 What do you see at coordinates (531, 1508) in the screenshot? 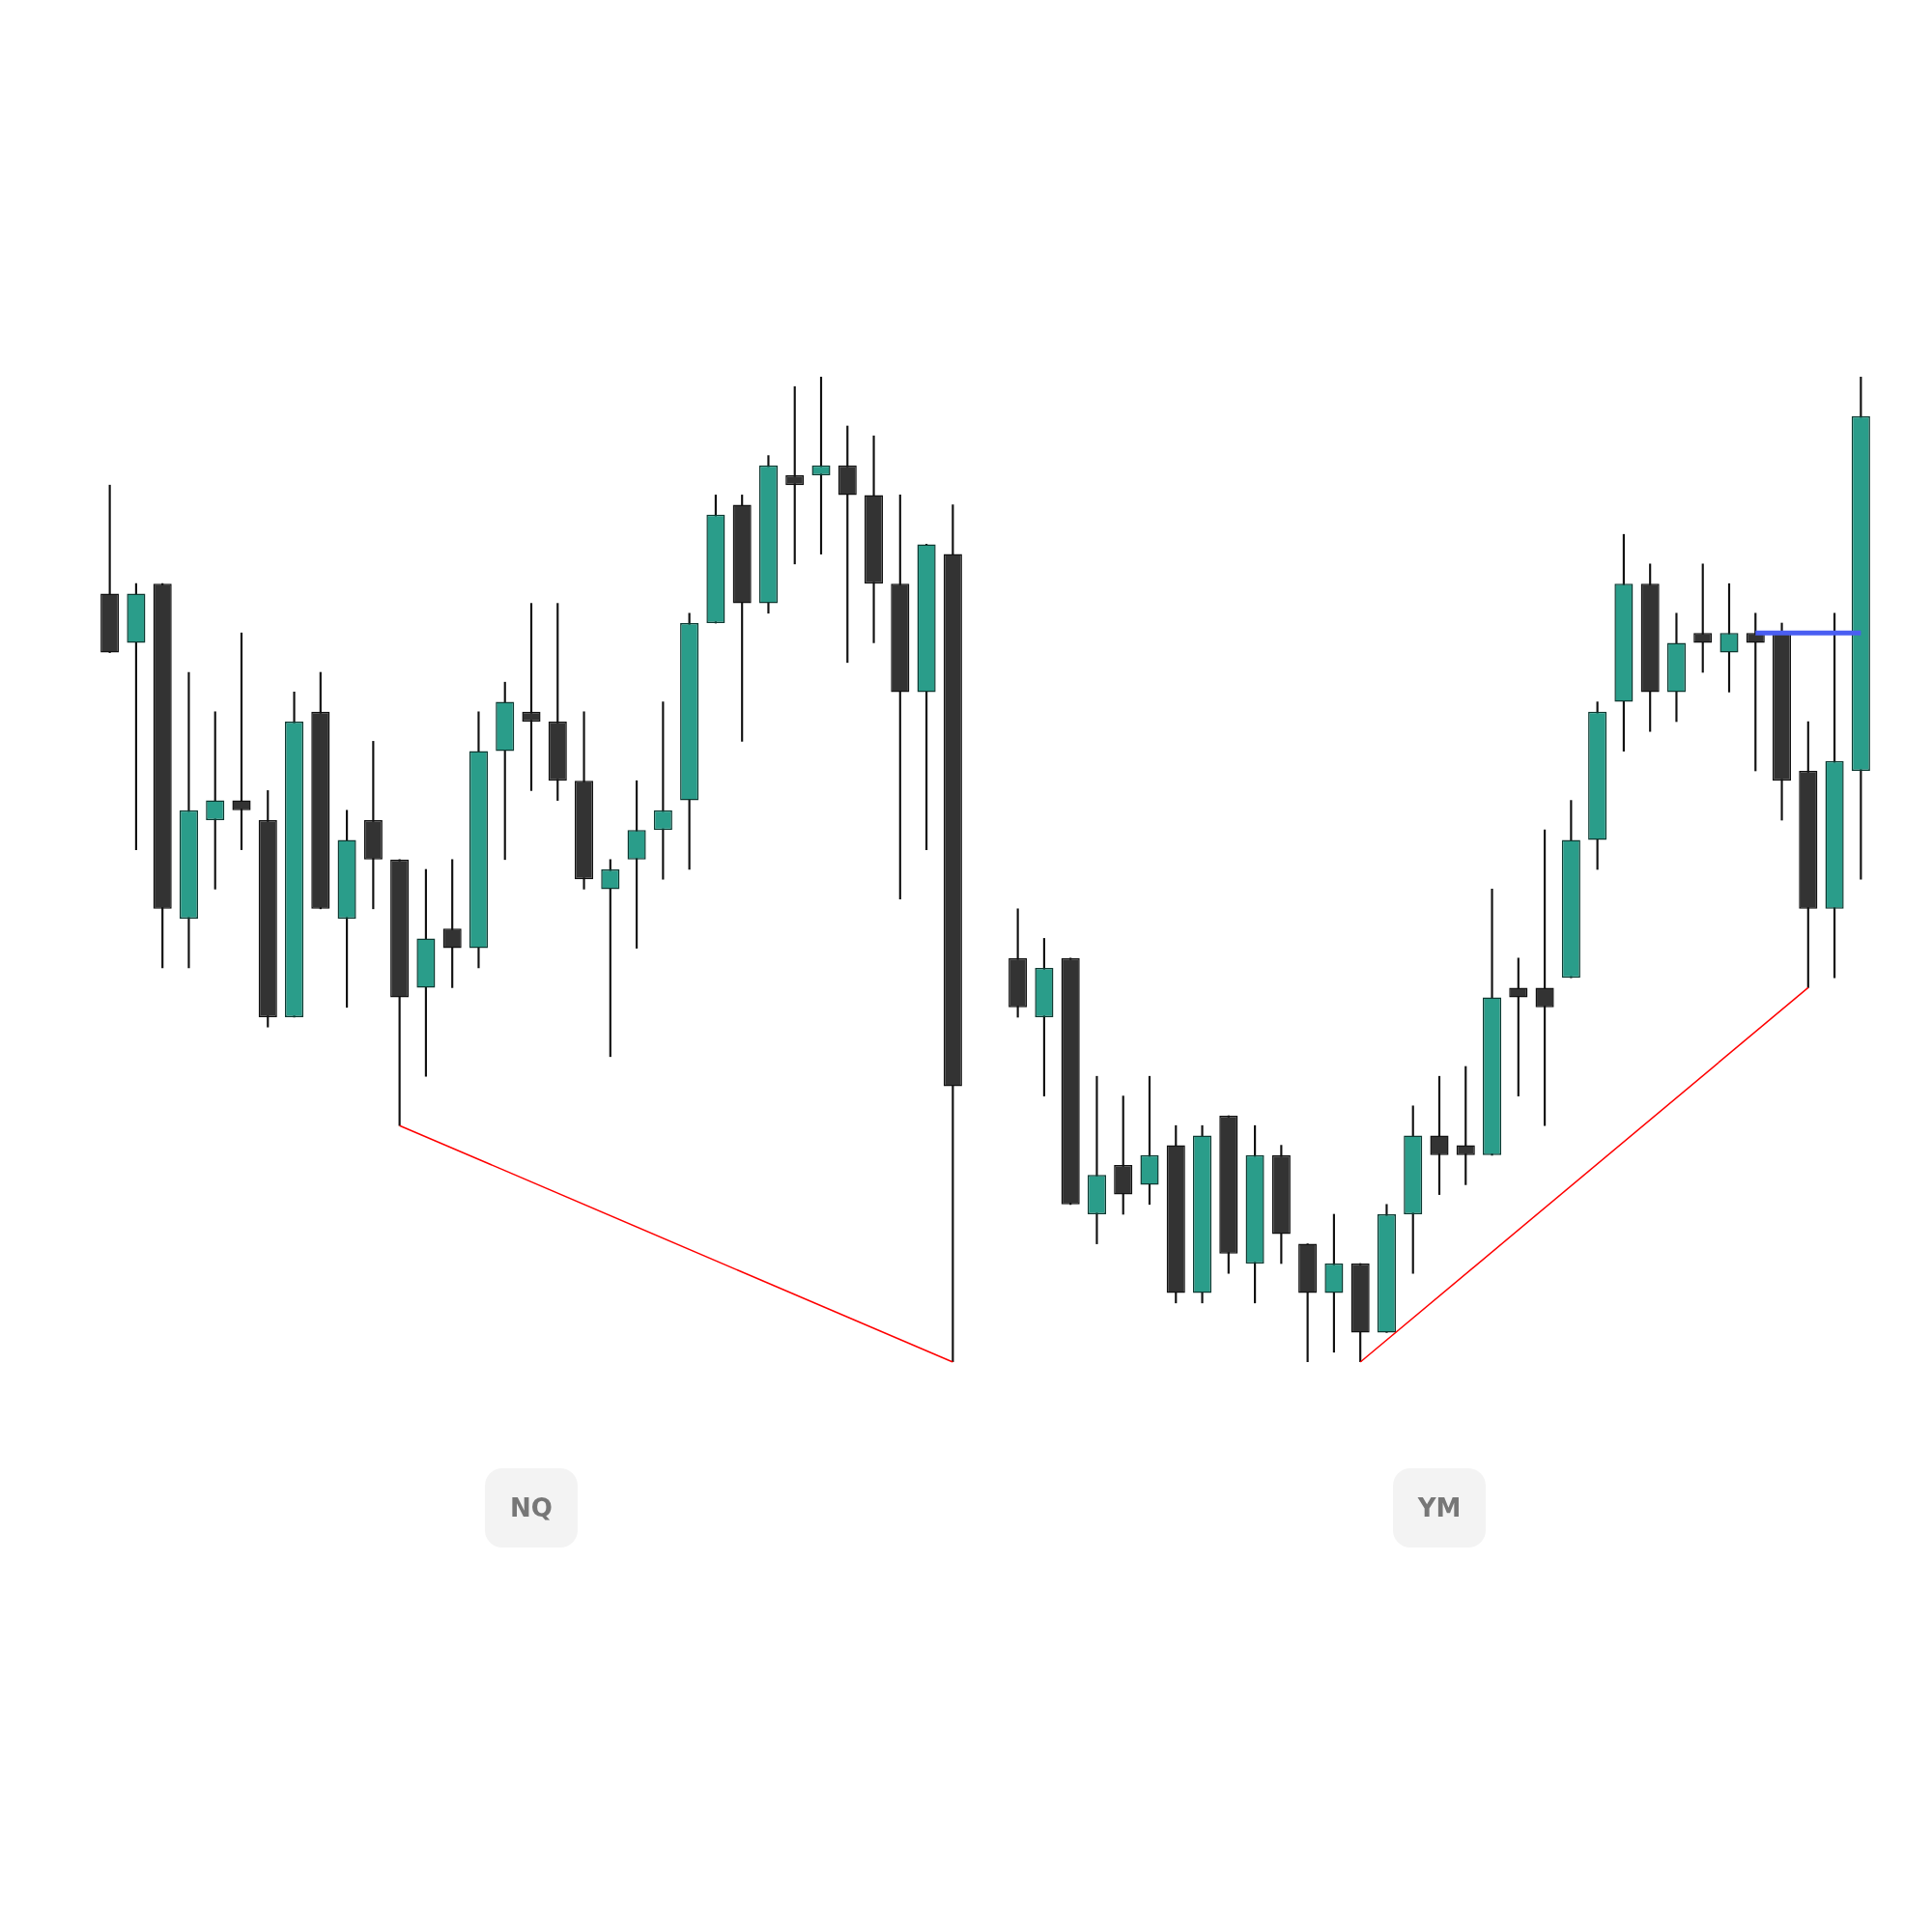
I see `text: NQ` at bounding box center [531, 1508].